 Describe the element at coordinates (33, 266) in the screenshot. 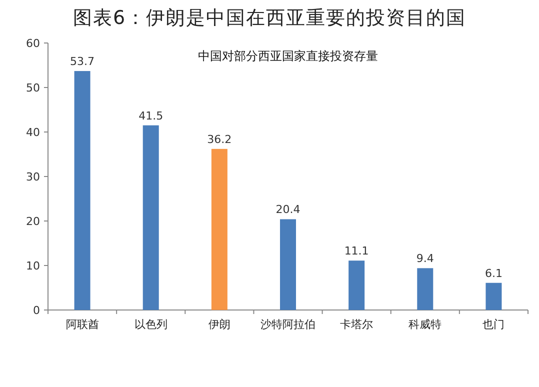

I see `y-tick-label: 10` at that location.